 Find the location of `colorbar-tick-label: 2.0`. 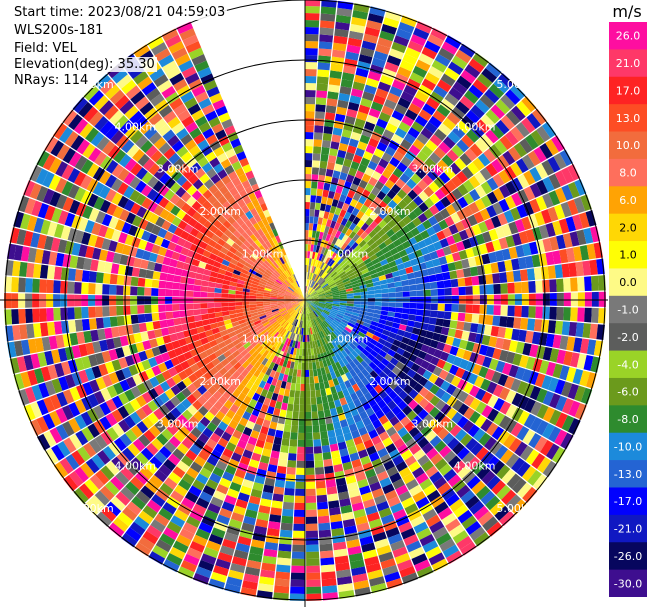

colorbar-tick-label: 2.0 is located at coordinates (628, 227).